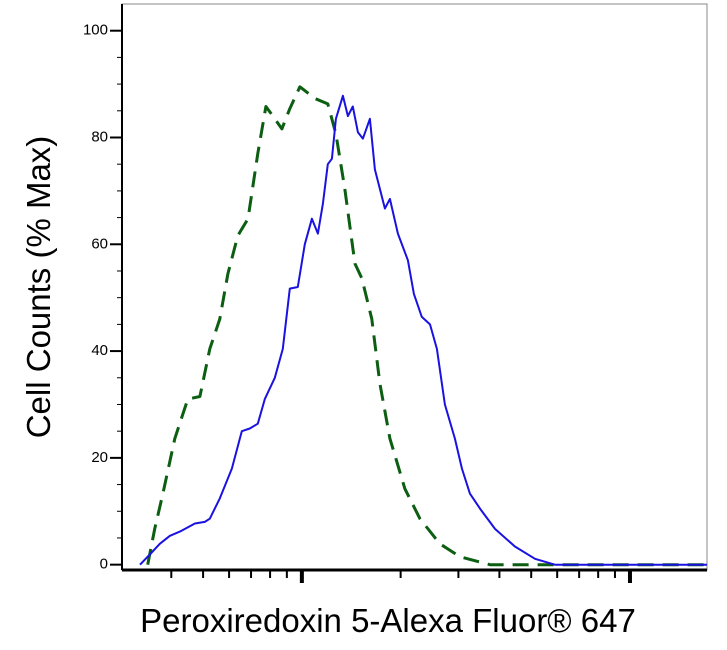 The image size is (727, 650). What do you see at coordinates (104, 564) in the screenshot?
I see `y-tick-label: 0` at bounding box center [104, 564].